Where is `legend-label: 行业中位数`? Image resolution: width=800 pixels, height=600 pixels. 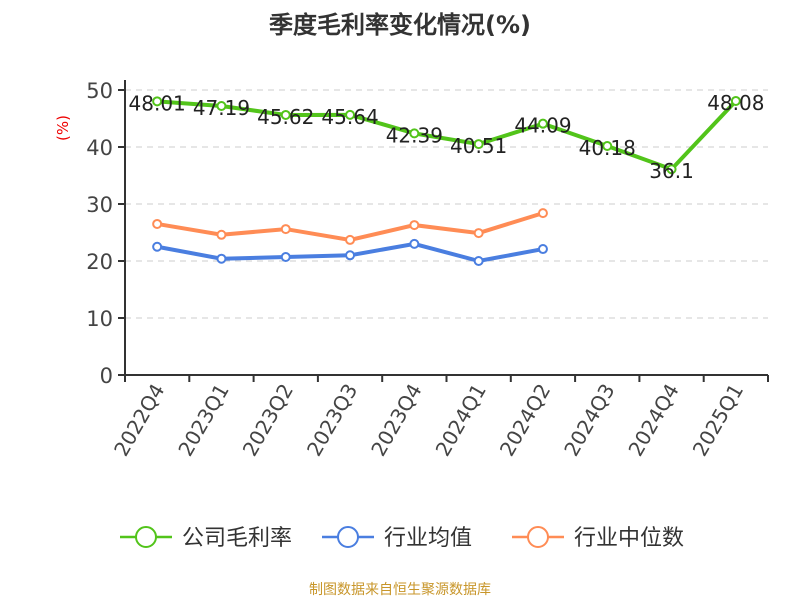 legend-label: 行业中位数 is located at coordinates (629, 538).